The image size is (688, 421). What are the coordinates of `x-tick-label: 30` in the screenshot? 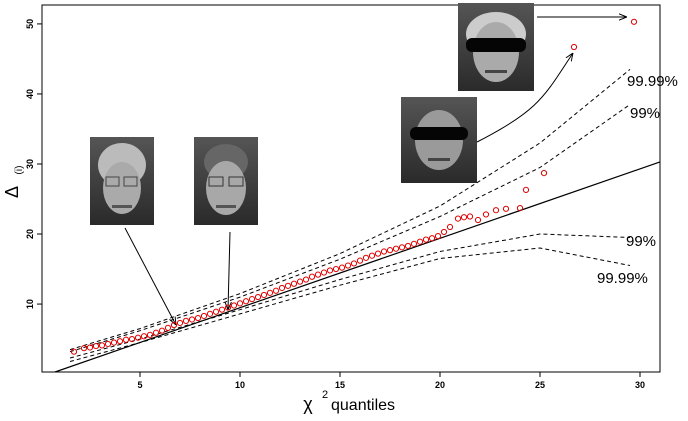 It's located at (640, 385).